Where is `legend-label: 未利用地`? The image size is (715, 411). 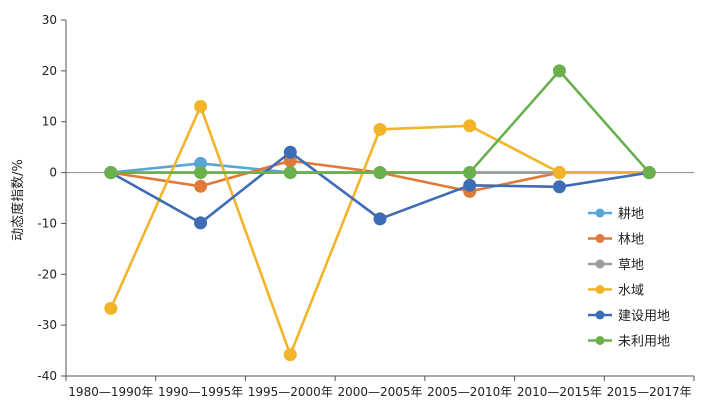
legend-label: 未利用地 is located at coordinates (644, 342).